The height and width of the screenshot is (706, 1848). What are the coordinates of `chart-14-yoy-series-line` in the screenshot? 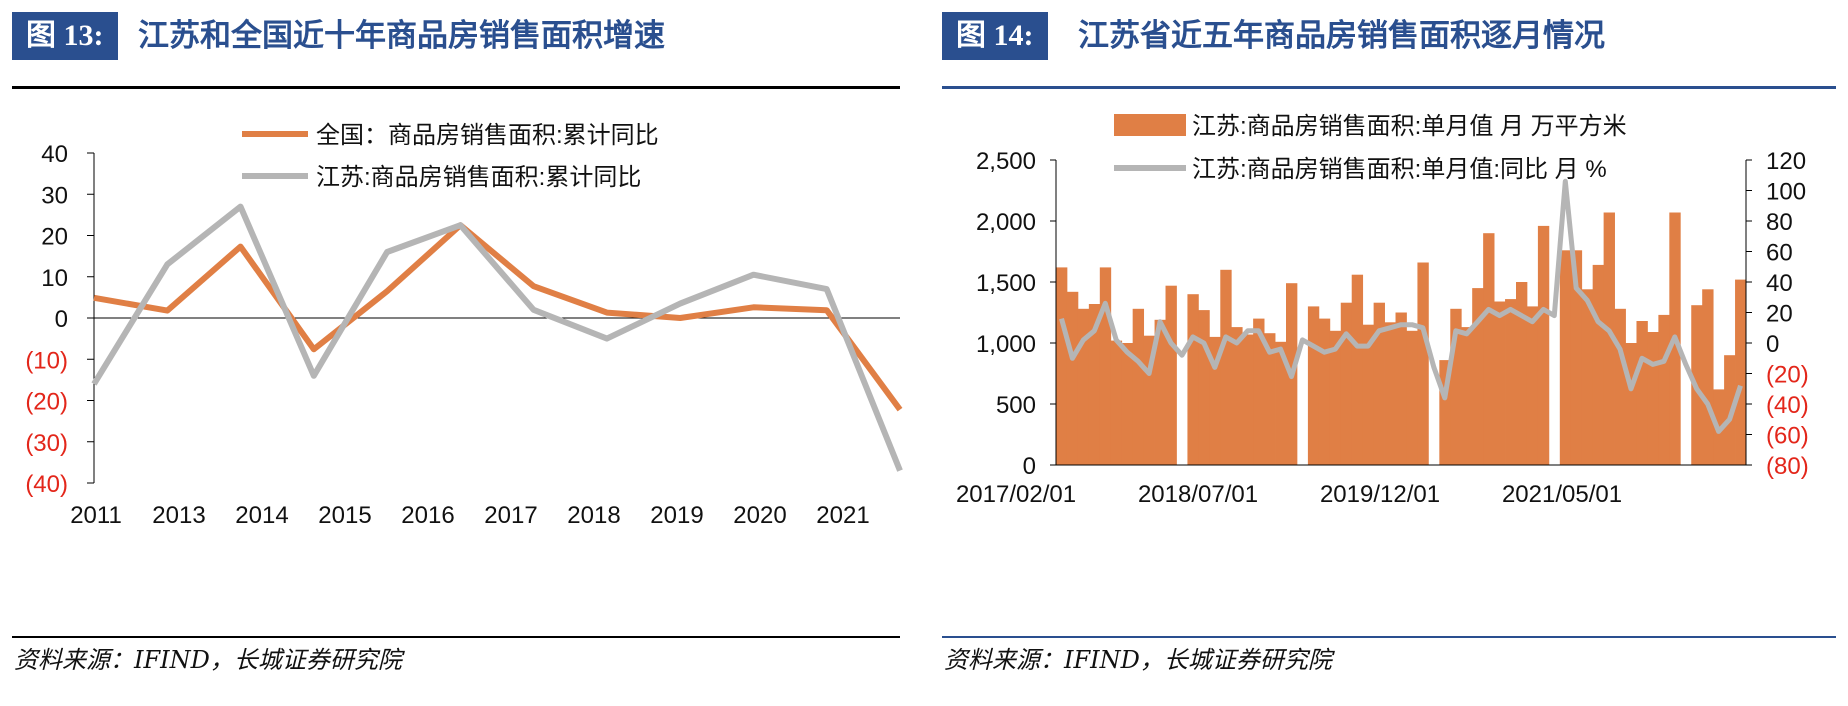 It's located at (1401, 306).